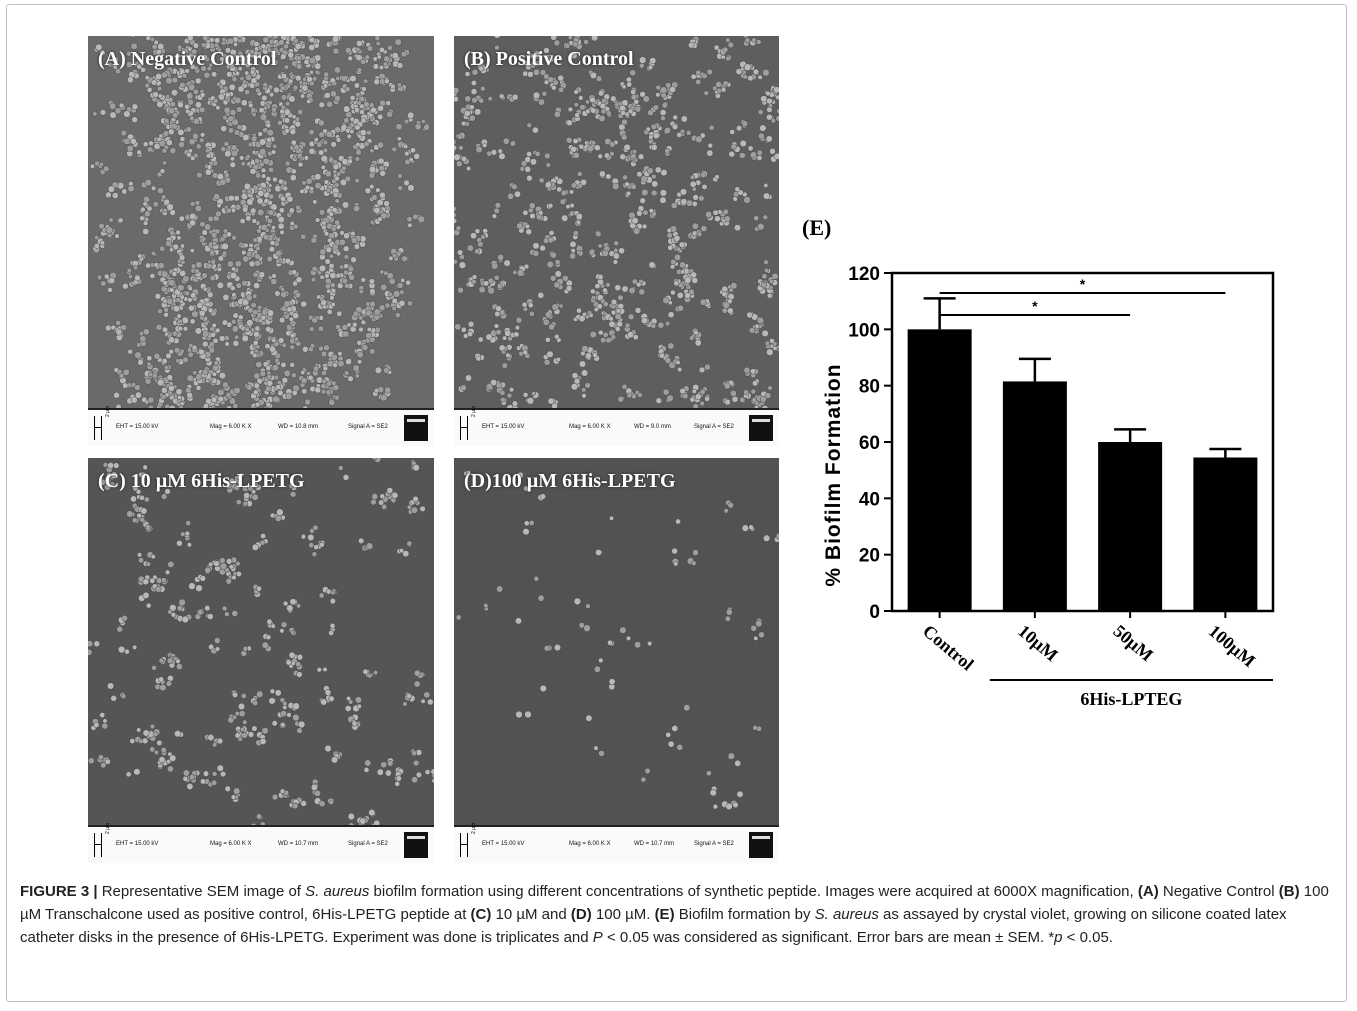 Image resolution: width=1357 pixels, height=1011 pixels. I want to click on caption-segment: 100 µM., so click(623, 914).